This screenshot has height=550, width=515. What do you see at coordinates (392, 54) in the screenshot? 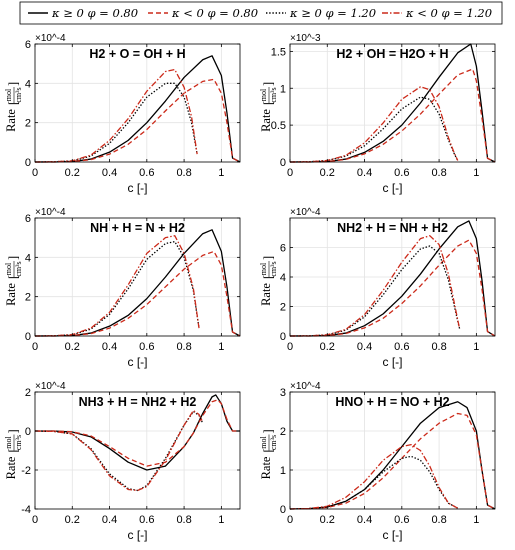
I see `panel-title: H2 + OH = H2O + H` at bounding box center [392, 54].